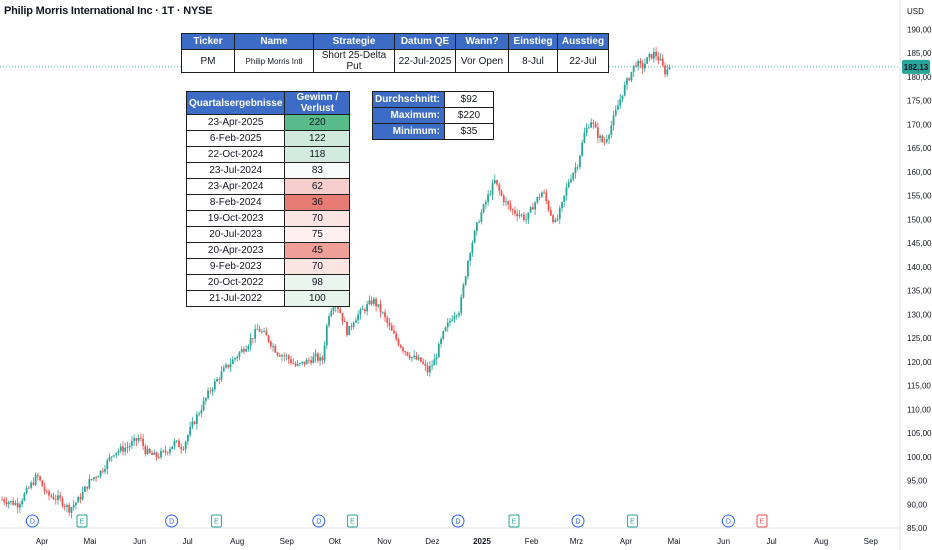 The width and height of the screenshot is (932, 550). What do you see at coordinates (317, 266) in the screenshot?
I see `earnings-value: 70` at bounding box center [317, 266].